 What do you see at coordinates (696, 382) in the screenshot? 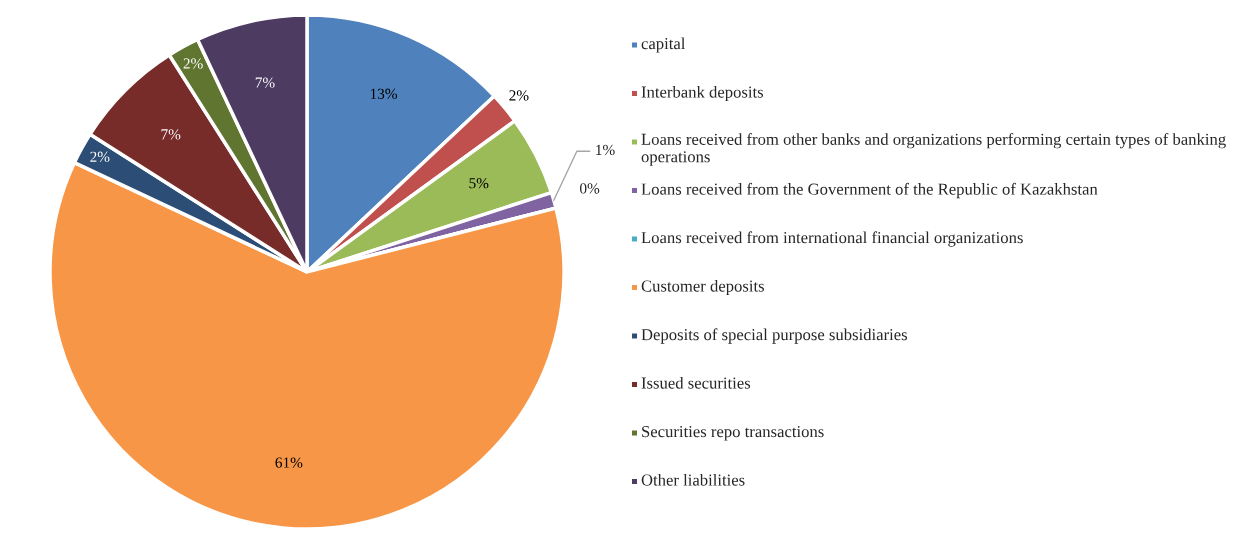
I see `legend-label: Issued securities` at bounding box center [696, 382].